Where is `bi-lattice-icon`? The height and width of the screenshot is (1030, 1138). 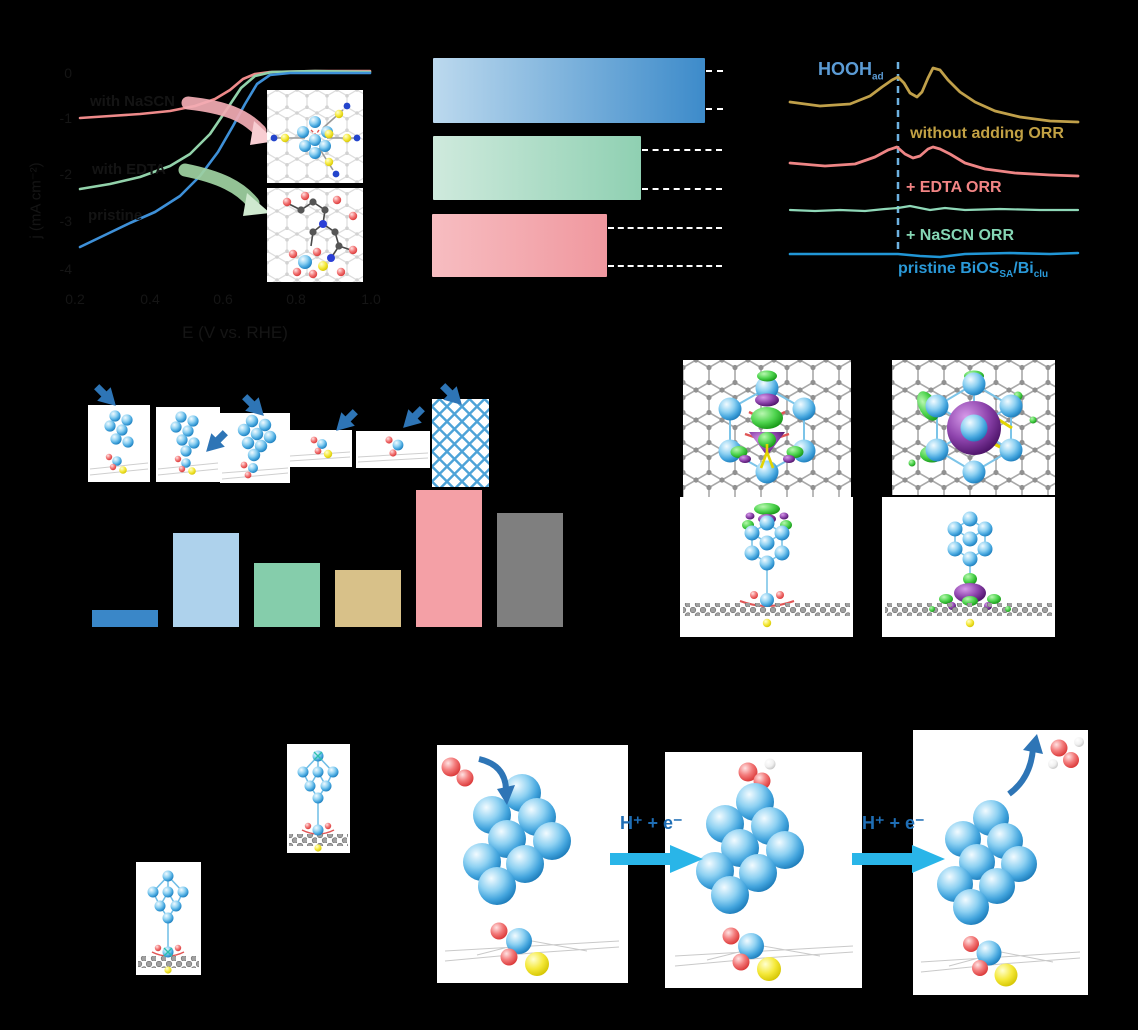
bi-lattice-icon is located at coordinates (460, 443).